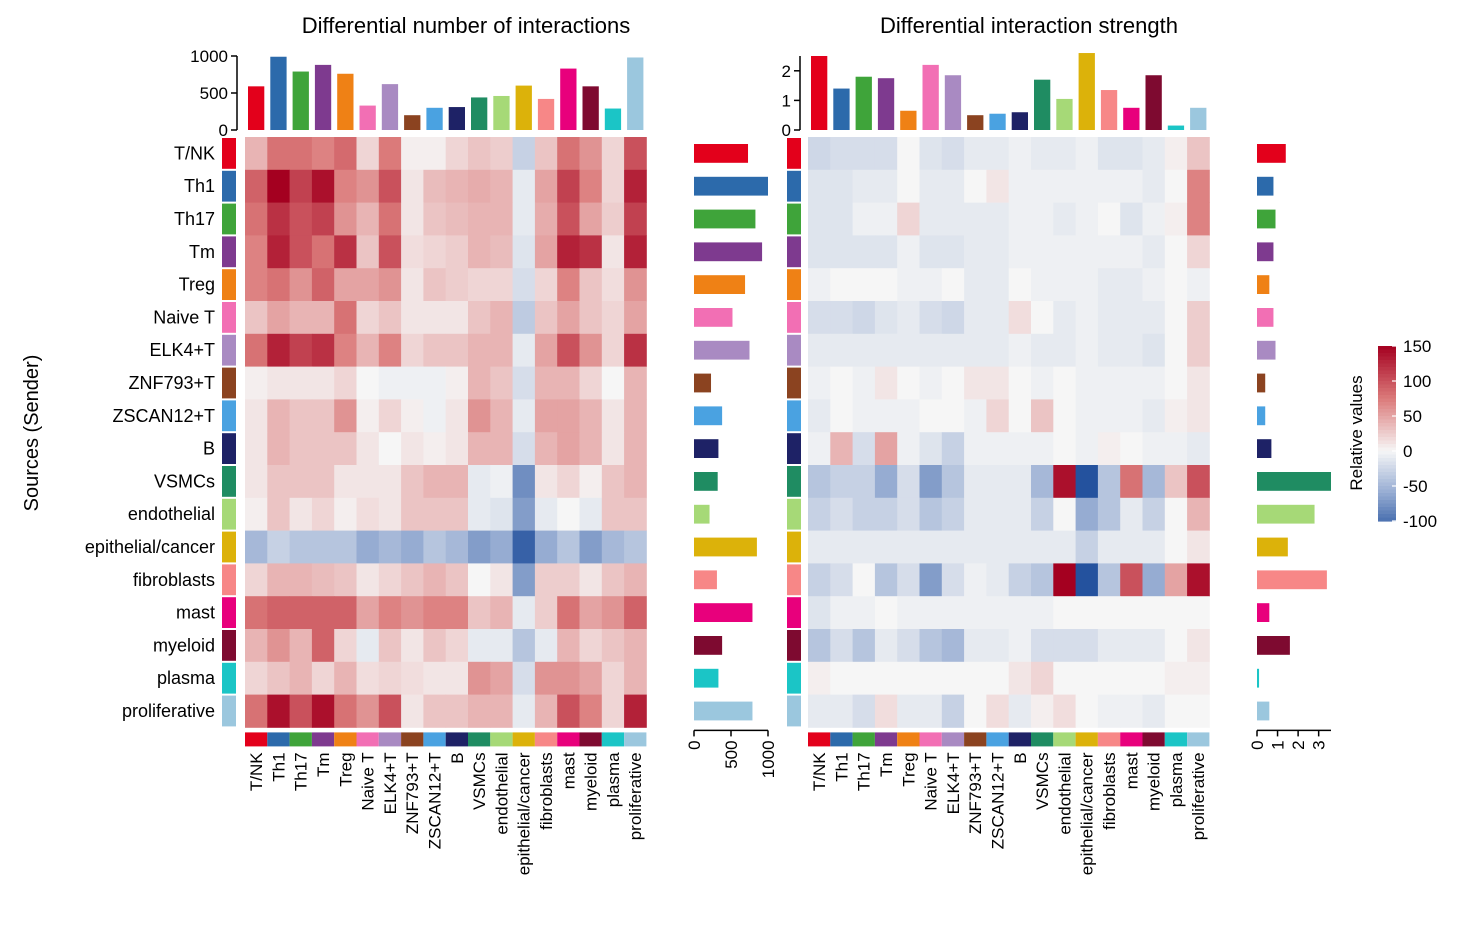 This screenshot has width=1464, height=941. What do you see at coordinates (197, 285) in the screenshot?
I see `row-label: Treg` at bounding box center [197, 285].